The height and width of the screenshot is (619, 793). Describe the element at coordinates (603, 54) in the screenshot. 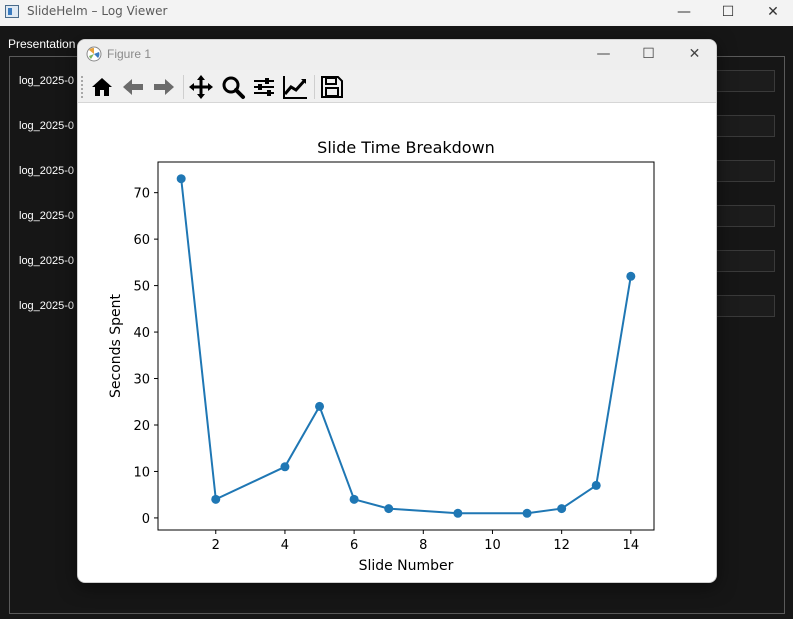

I see `figure-minimize-button: —` at that location.